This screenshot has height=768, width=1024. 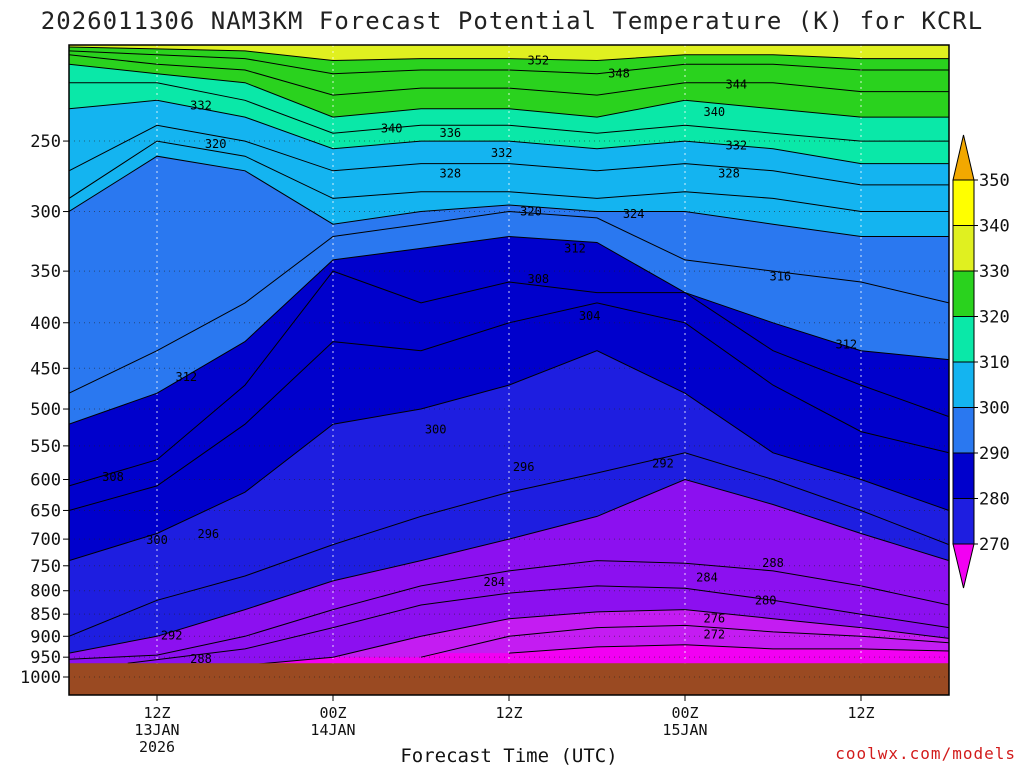 I want to click on y-tick-label: 350, so click(x=45, y=272).